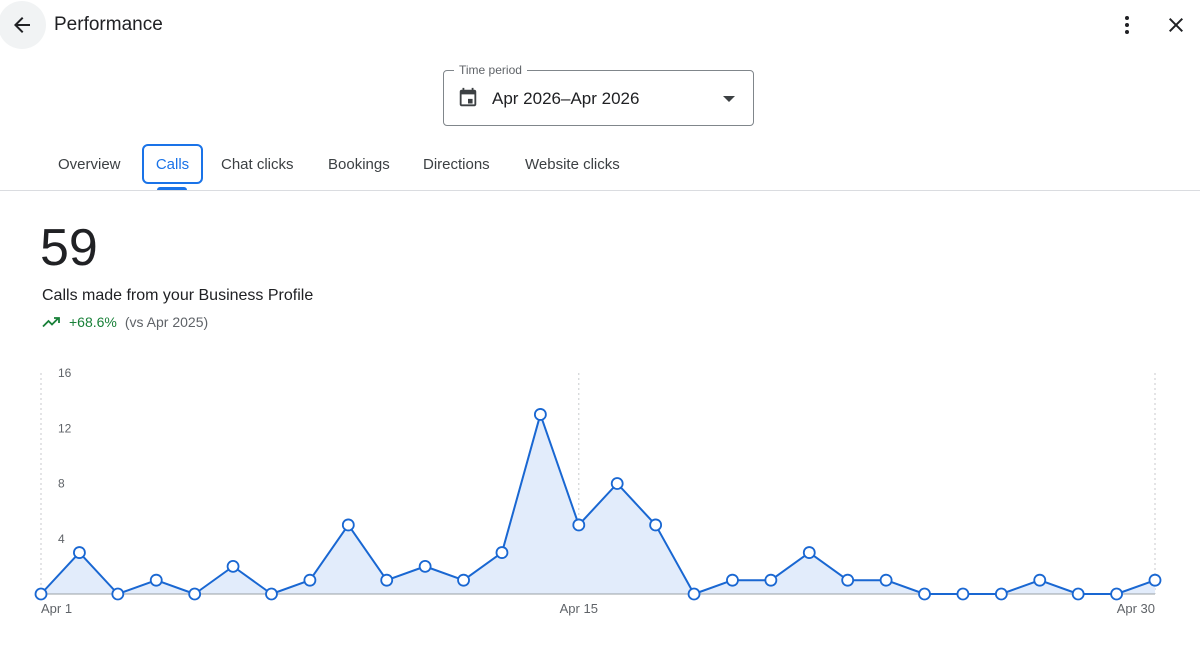 This screenshot has width=1200, height=647. Describe the element at coordinates (172, 164) in the screenshot. I see `tab-calls: Calls` at that location.